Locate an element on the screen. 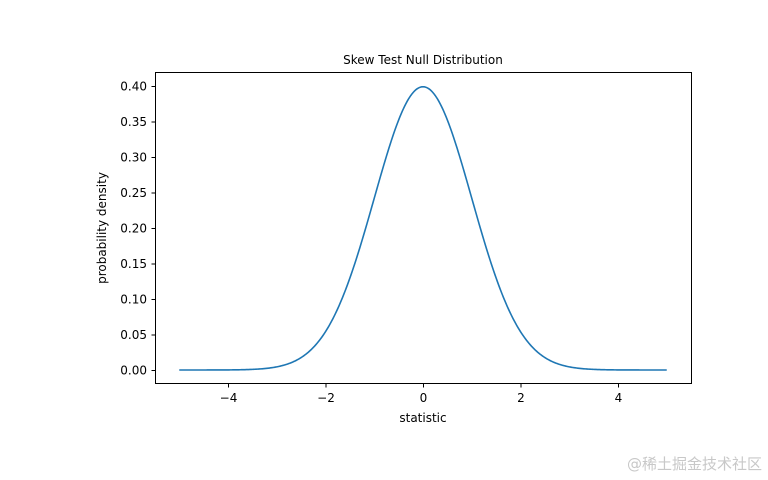 The height and width of the screenshot is (480, 768). x-axis: −4 −2 0 2 4 is located at coordinates (421, 394).